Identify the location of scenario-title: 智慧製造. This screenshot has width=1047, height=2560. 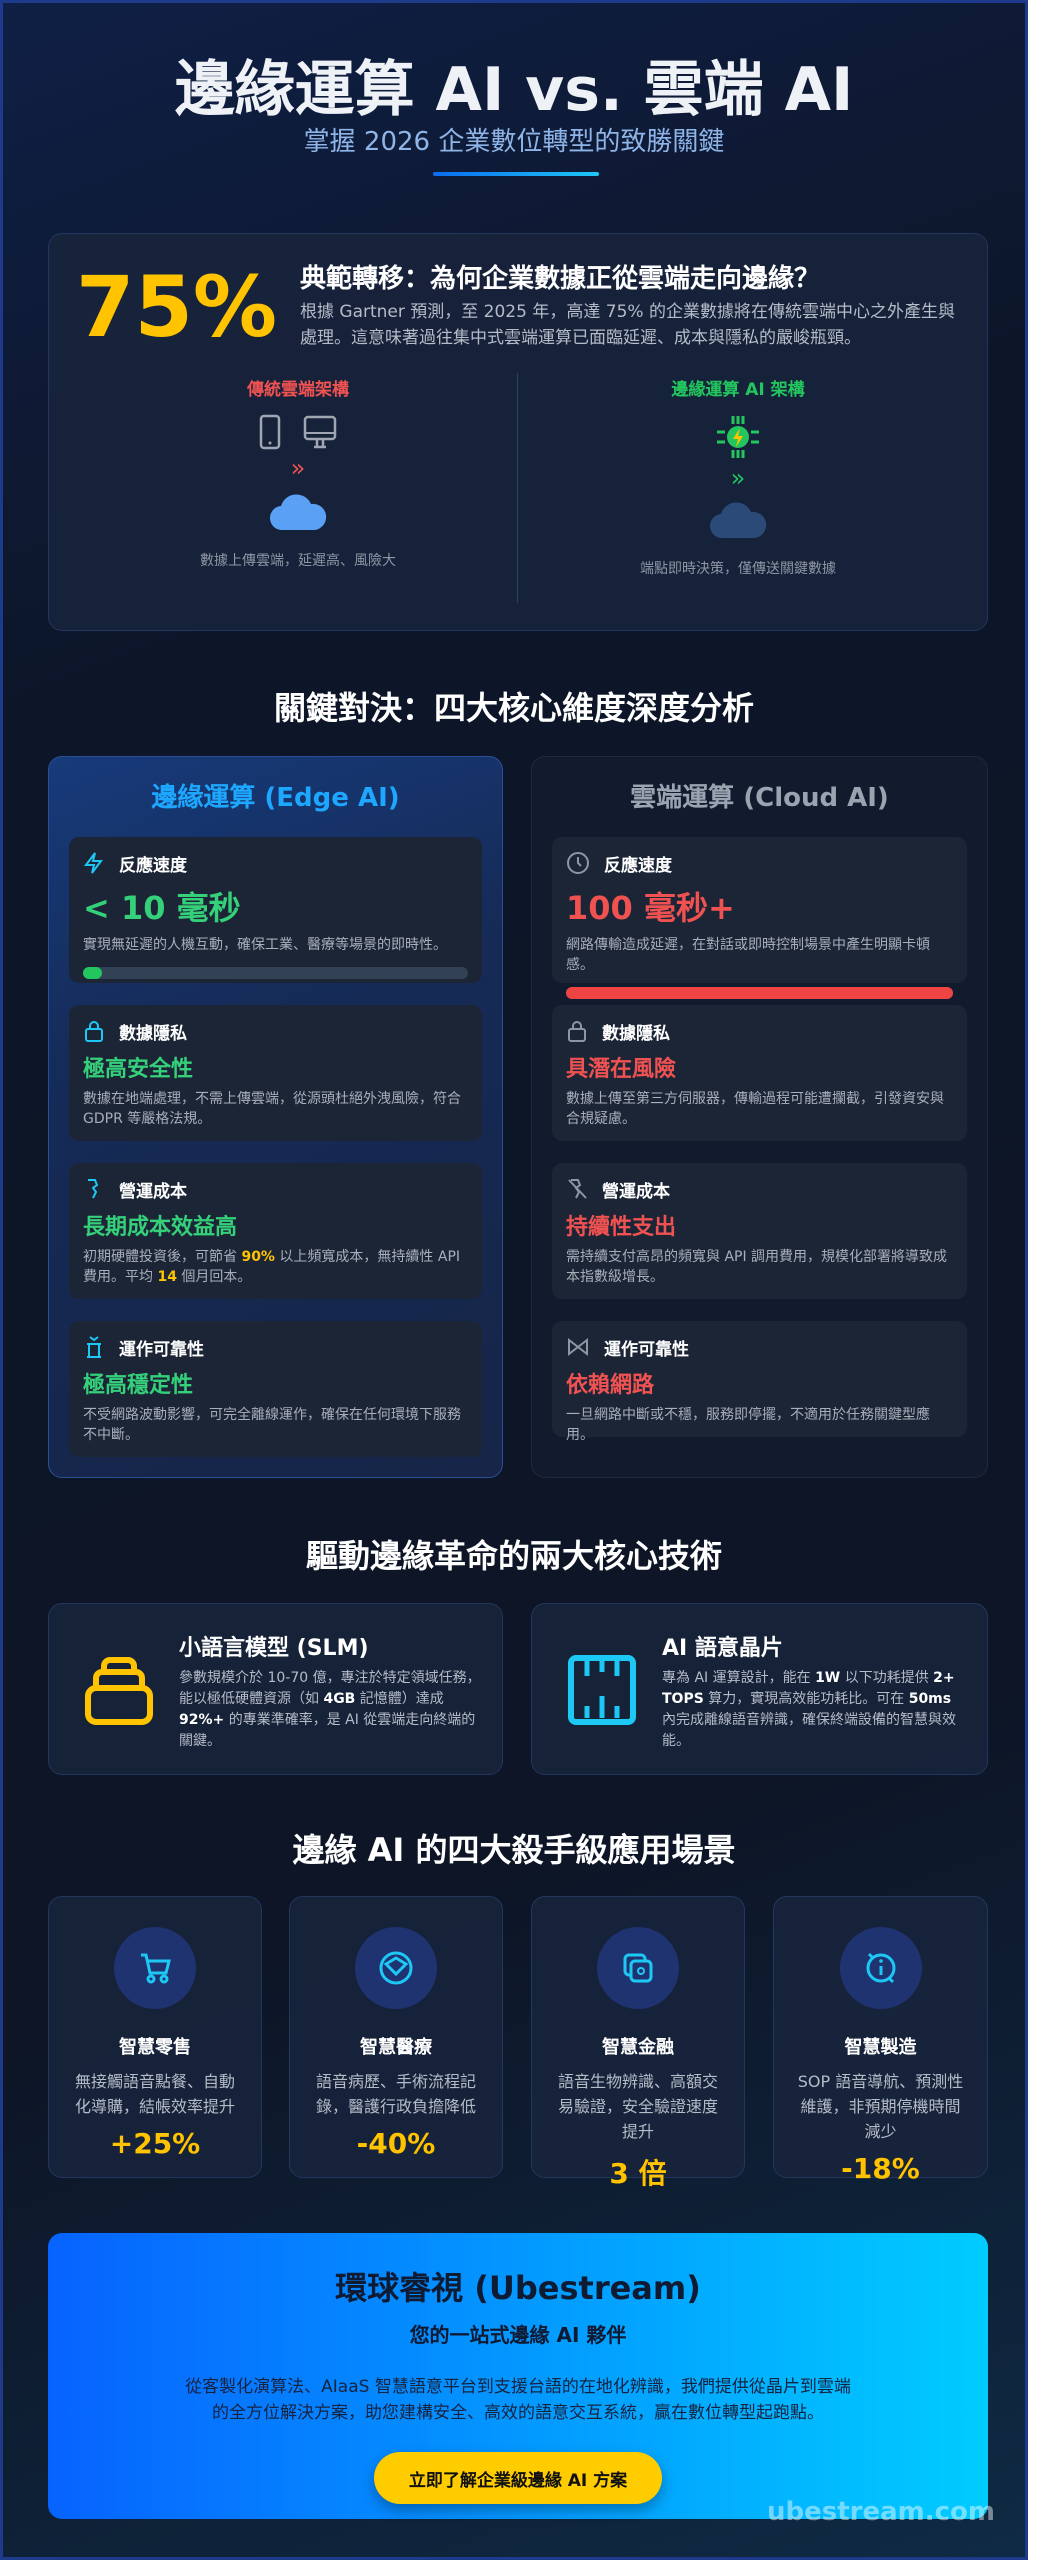
(880, 2047).